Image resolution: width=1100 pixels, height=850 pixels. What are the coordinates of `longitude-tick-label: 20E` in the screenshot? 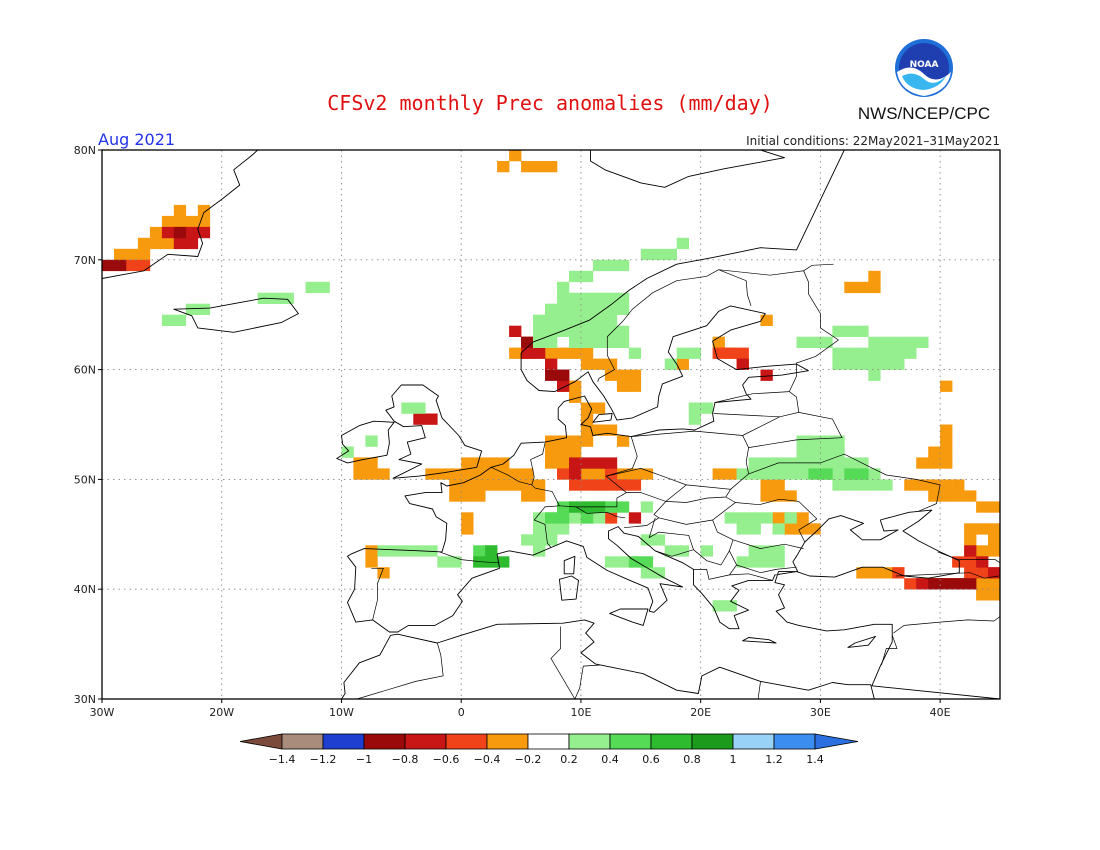 It's located at (700, 712).